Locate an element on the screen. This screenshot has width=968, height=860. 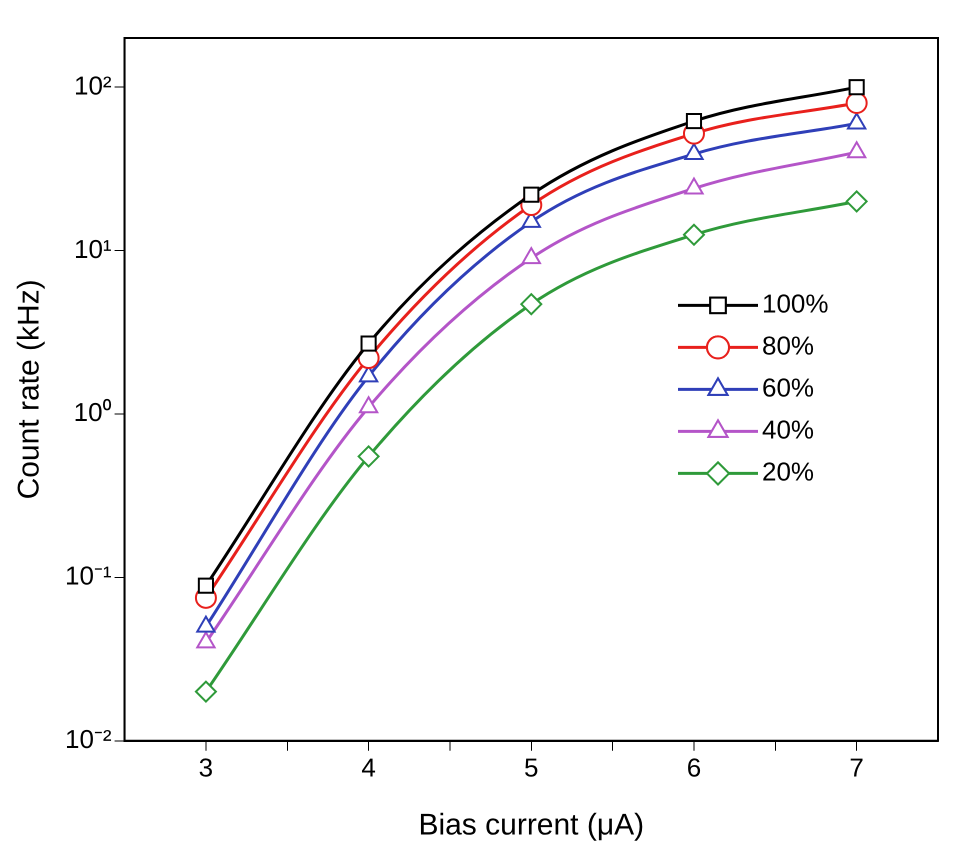
x-tick-label: 6 is located at coordinates (694, 767).